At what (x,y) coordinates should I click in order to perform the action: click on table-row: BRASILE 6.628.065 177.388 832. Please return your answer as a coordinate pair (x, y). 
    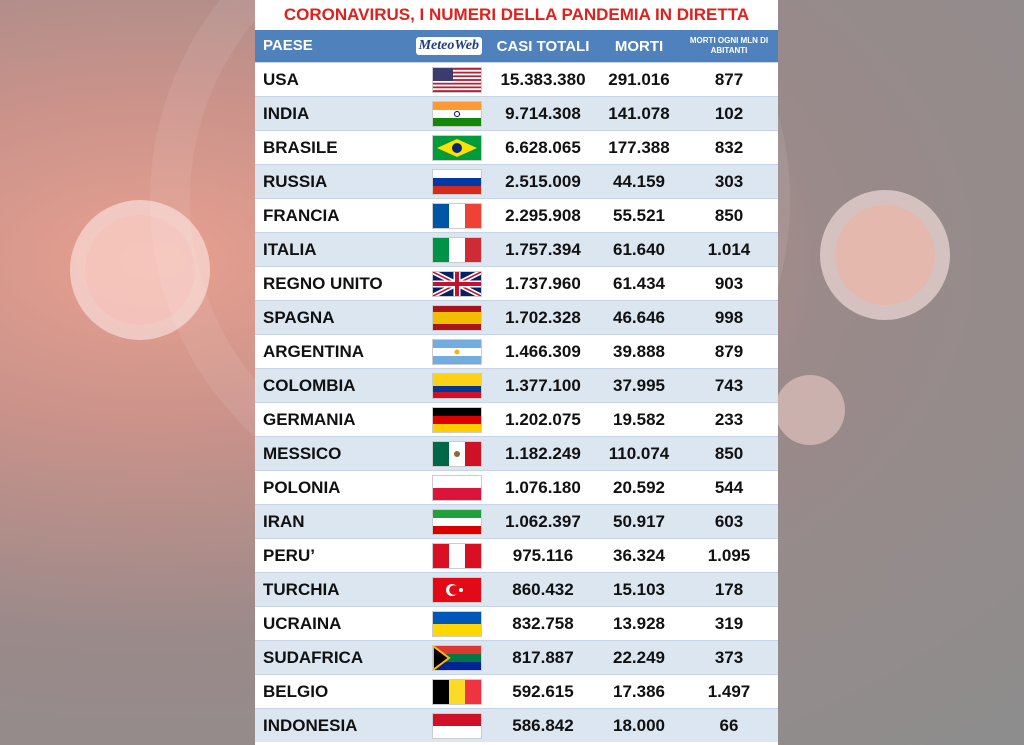
    Looking at the image, I should click on (516, 147).